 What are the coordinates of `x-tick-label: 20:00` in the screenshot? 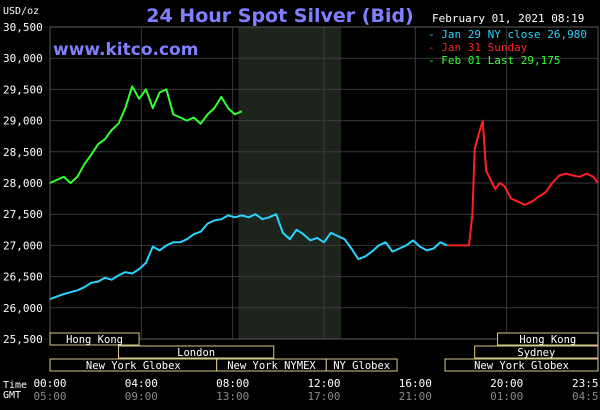 It's located at (506, 383).